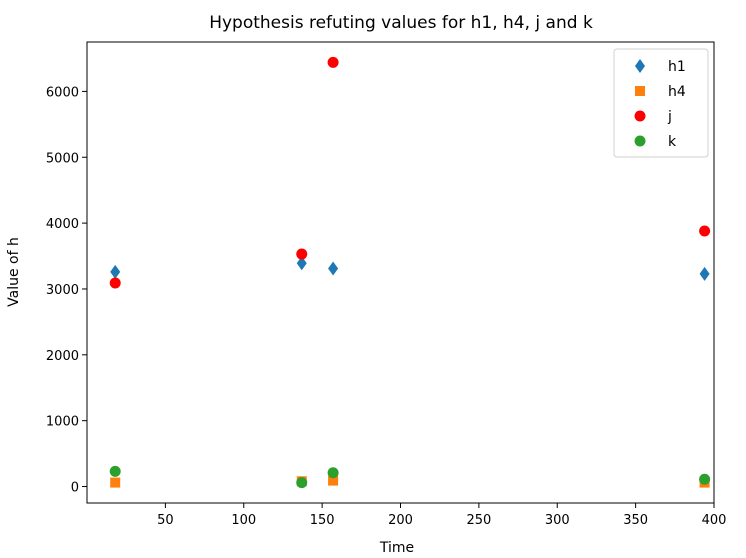  Describe the element at coordinates (62, 422) in the screenshot. I see `y-tick-label: 1000` at that location.